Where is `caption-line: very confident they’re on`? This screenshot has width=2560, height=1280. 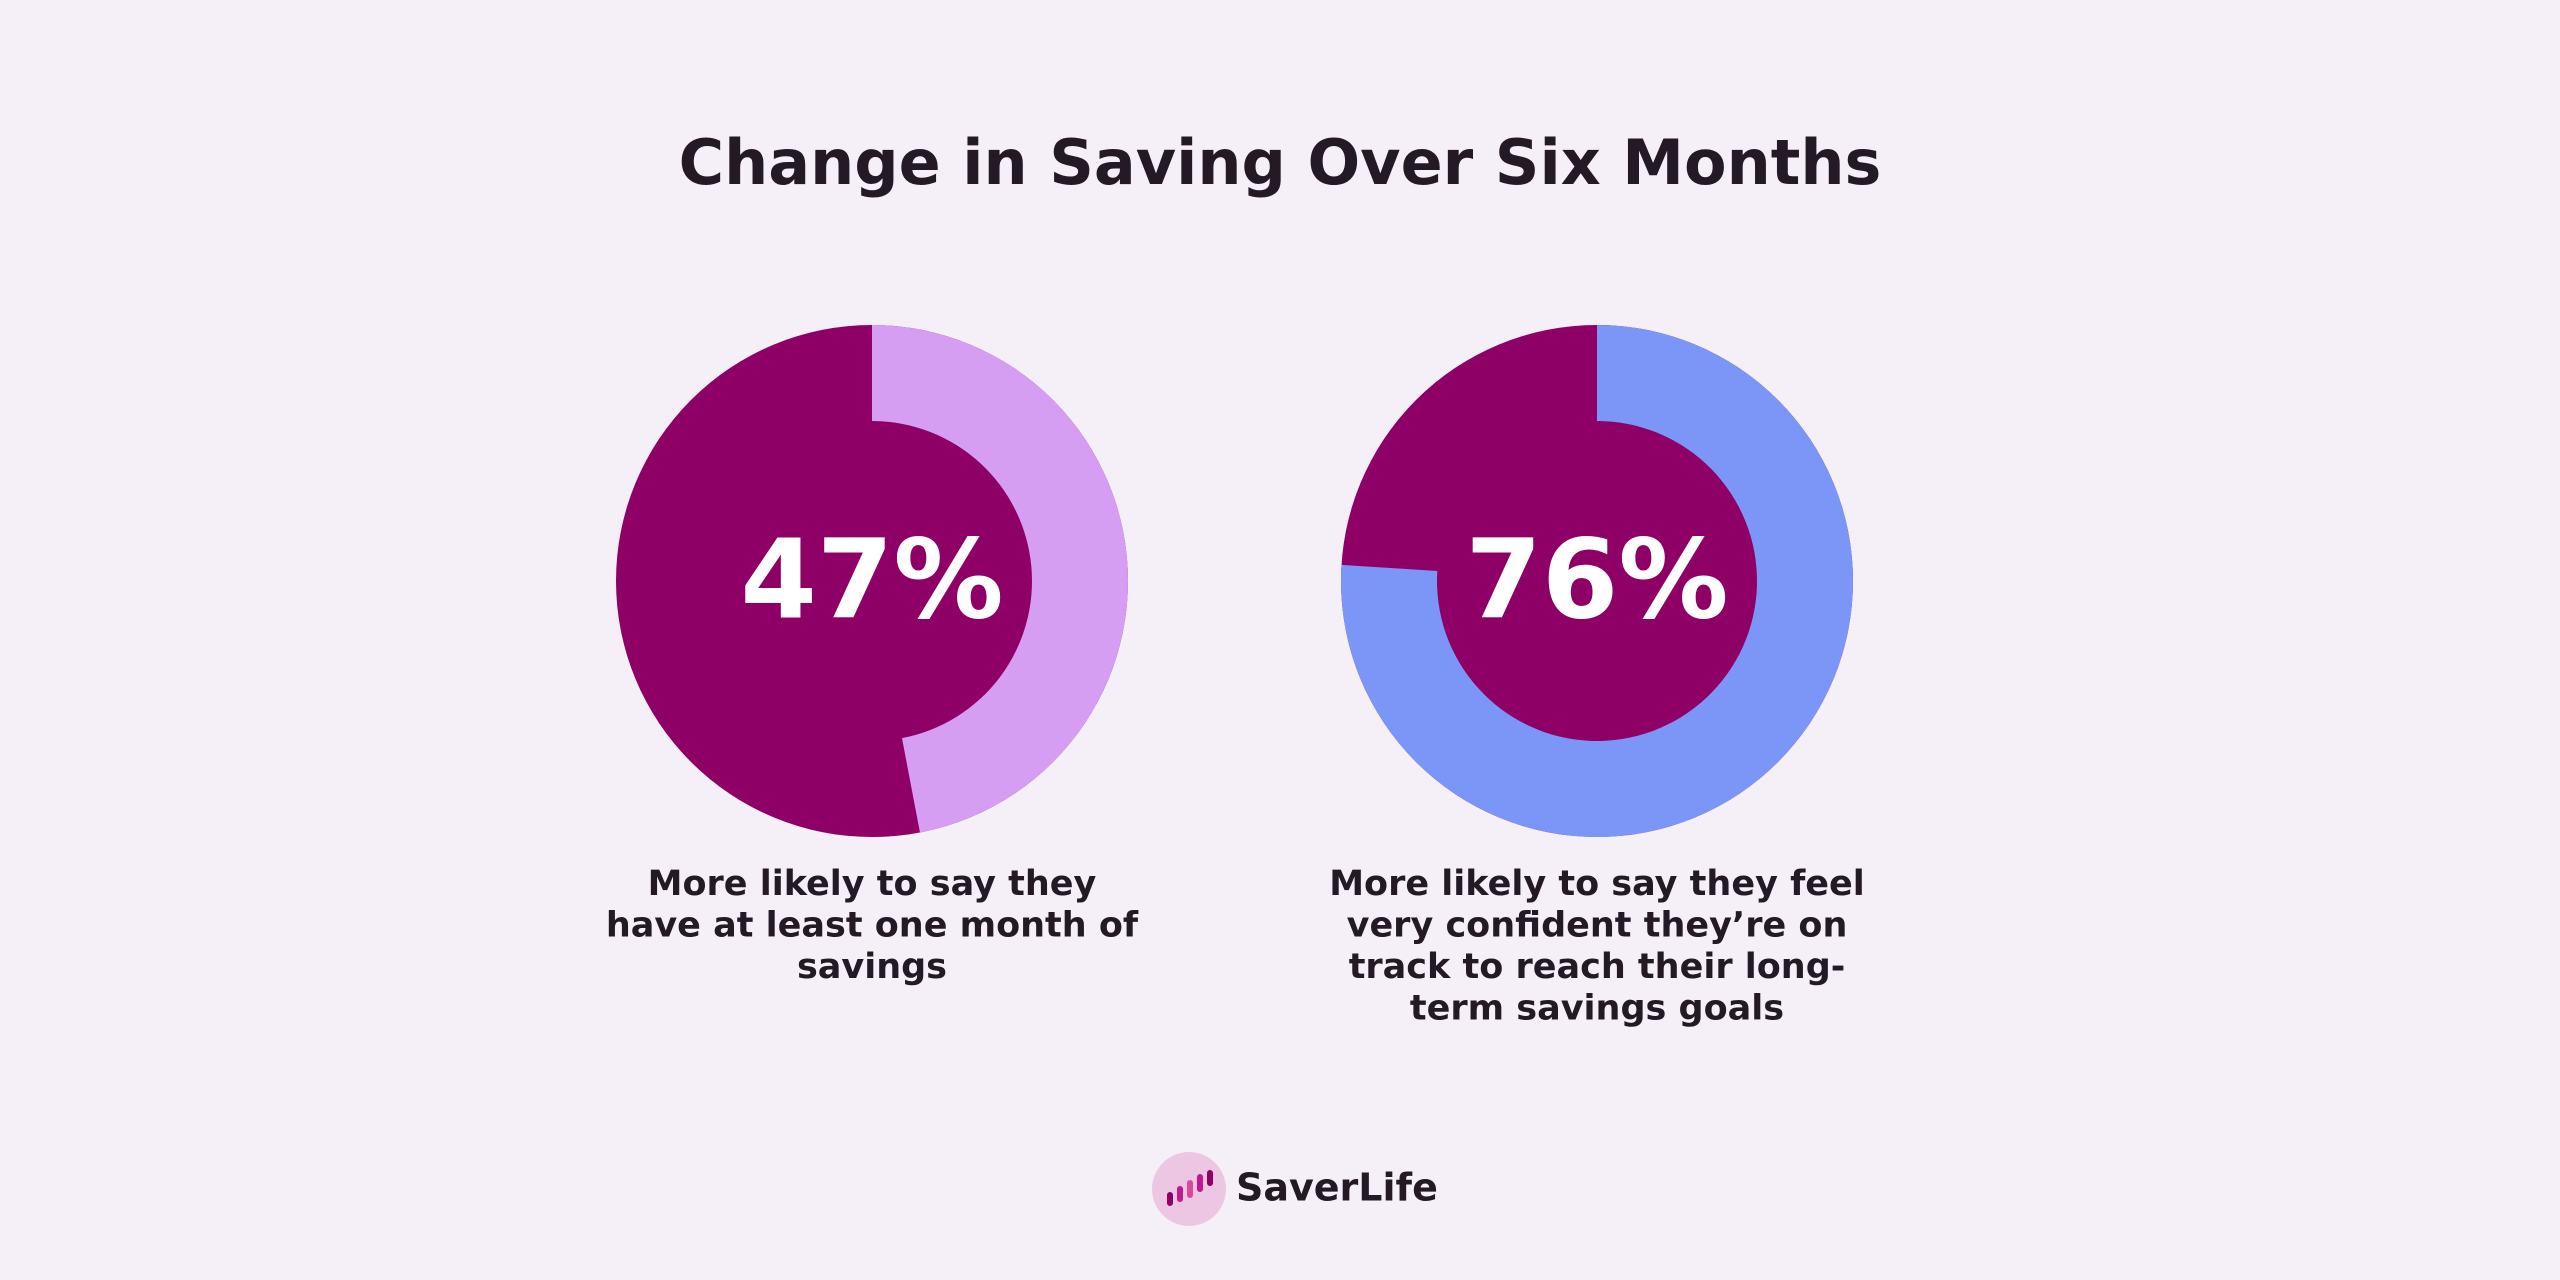
caption-line: very confident they’re on is located at coordinates (1597, 926).